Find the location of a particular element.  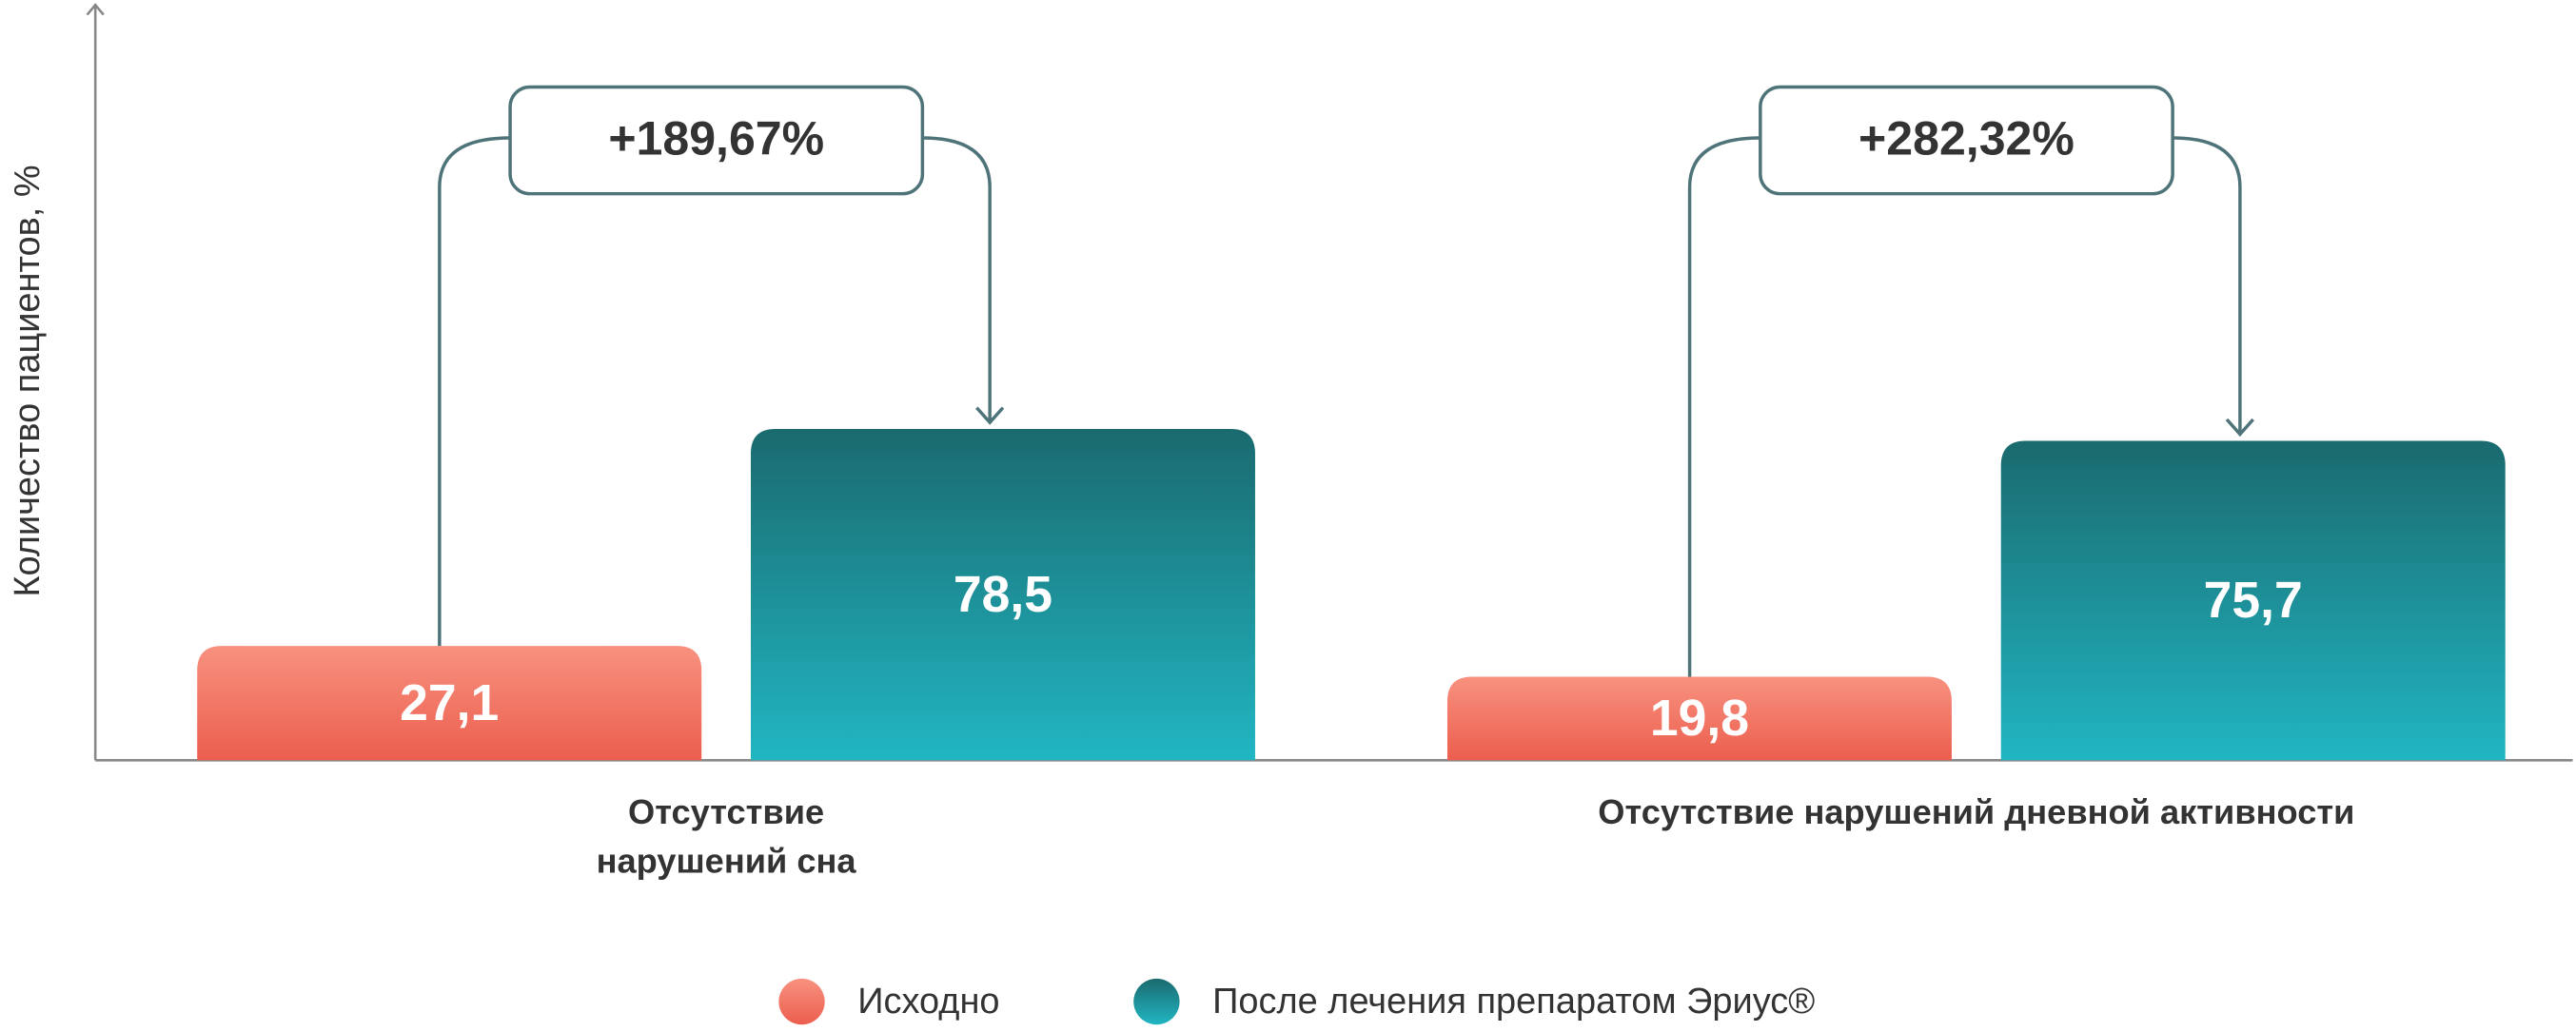

annotation: +189,67% is located at coordinates (716, 139).